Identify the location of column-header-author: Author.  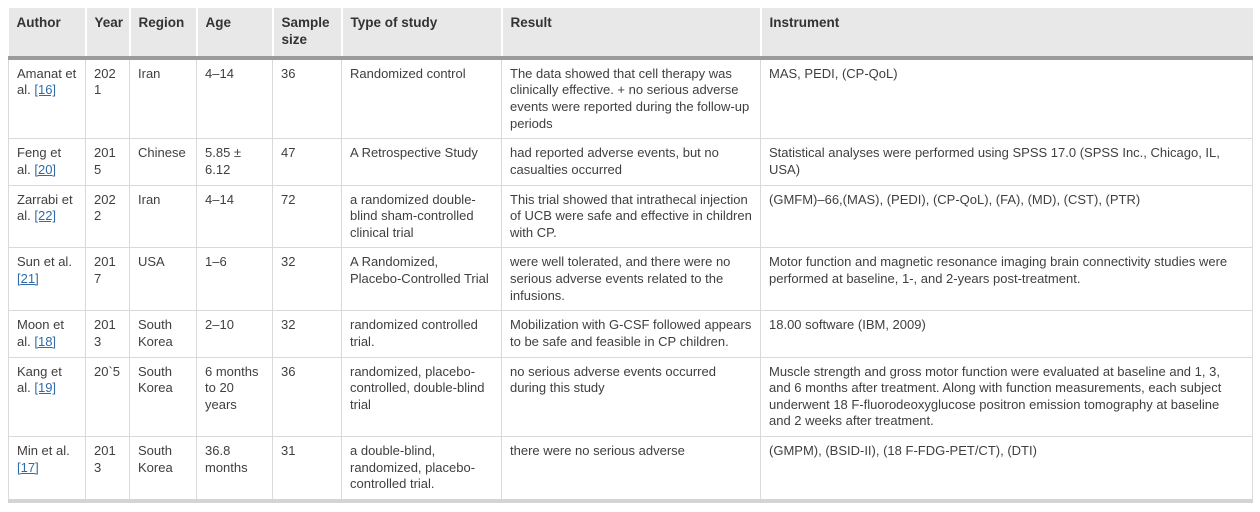
(47, 34).